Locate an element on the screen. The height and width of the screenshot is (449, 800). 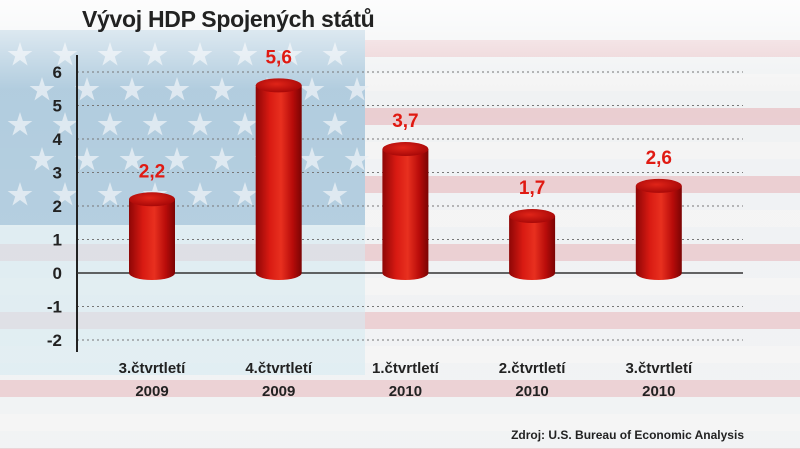
x-tick-label: 2.čtvrtletí is located at coordinates (533, 368).